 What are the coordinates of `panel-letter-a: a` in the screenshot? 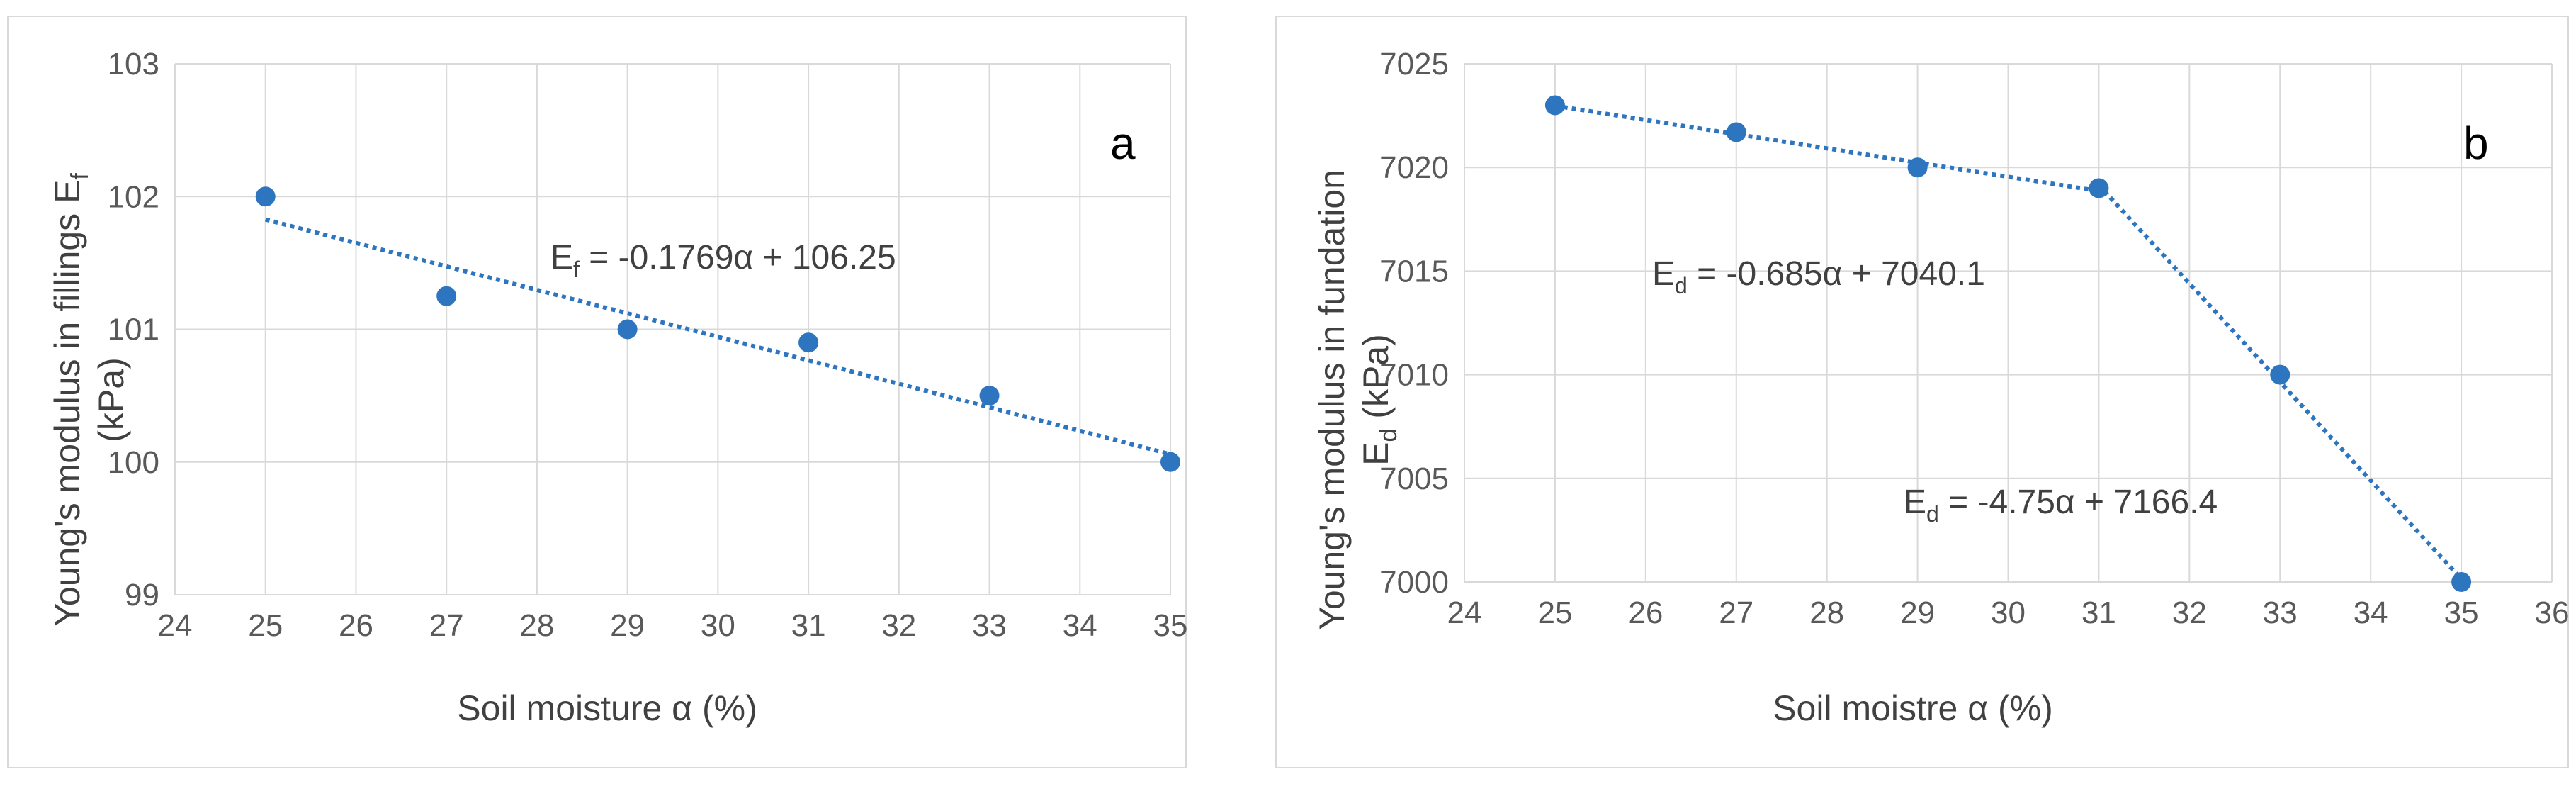 It's located at (1123, 143).